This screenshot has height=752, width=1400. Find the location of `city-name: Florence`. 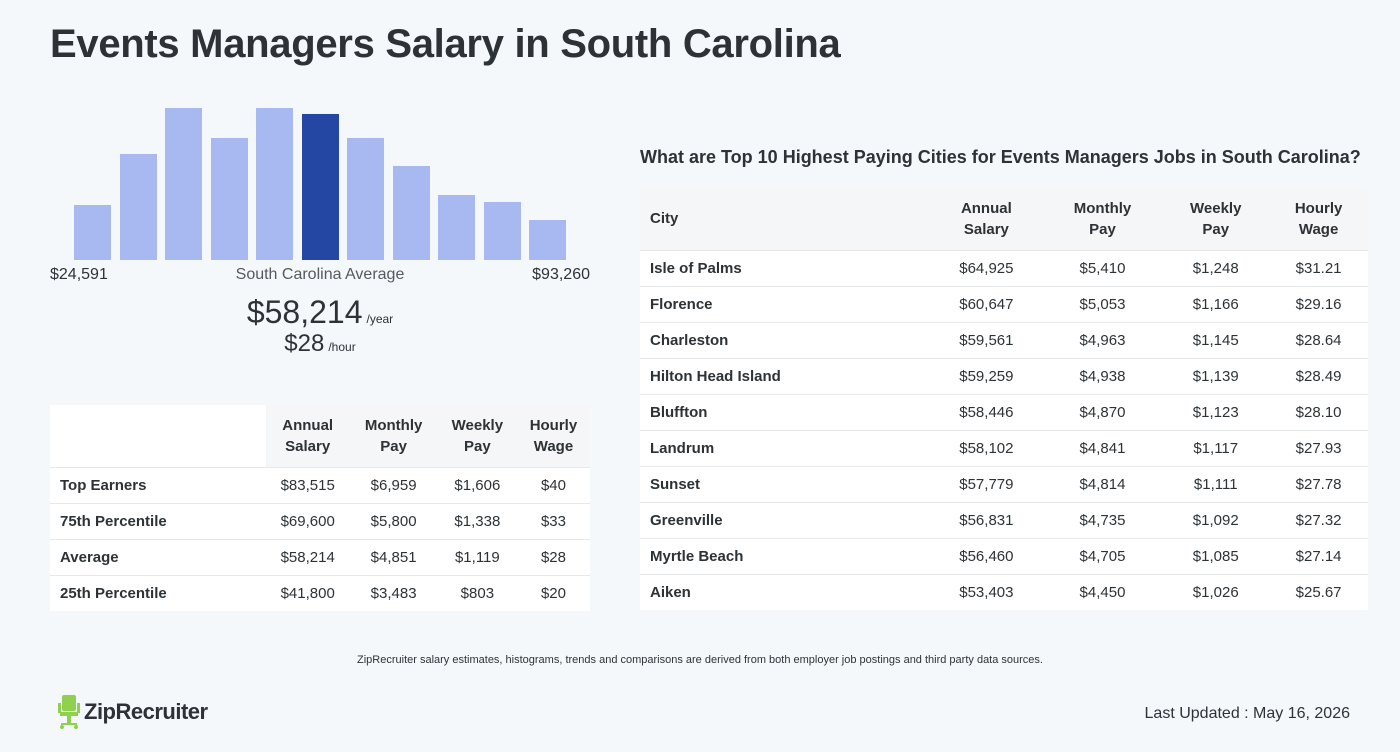

city-name: Florence is located at coordinates (785, 303).